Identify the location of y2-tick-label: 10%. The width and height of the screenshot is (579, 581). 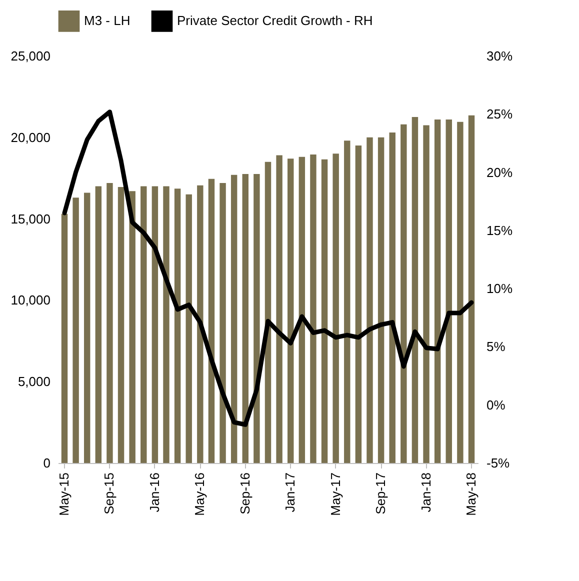
(499, 288).